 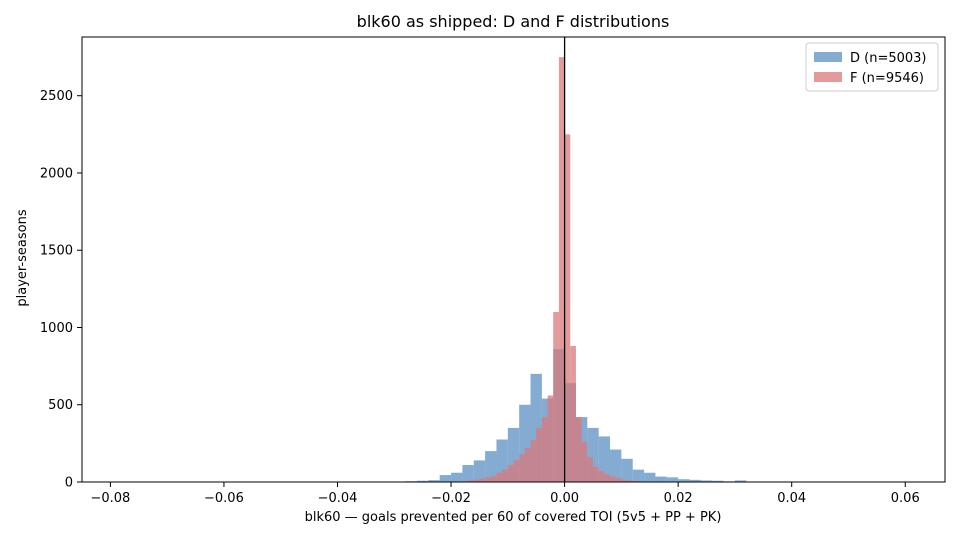 I want to click on chart-title: blk60 as shipped: D and F distributions, so click(x=513, y=21).